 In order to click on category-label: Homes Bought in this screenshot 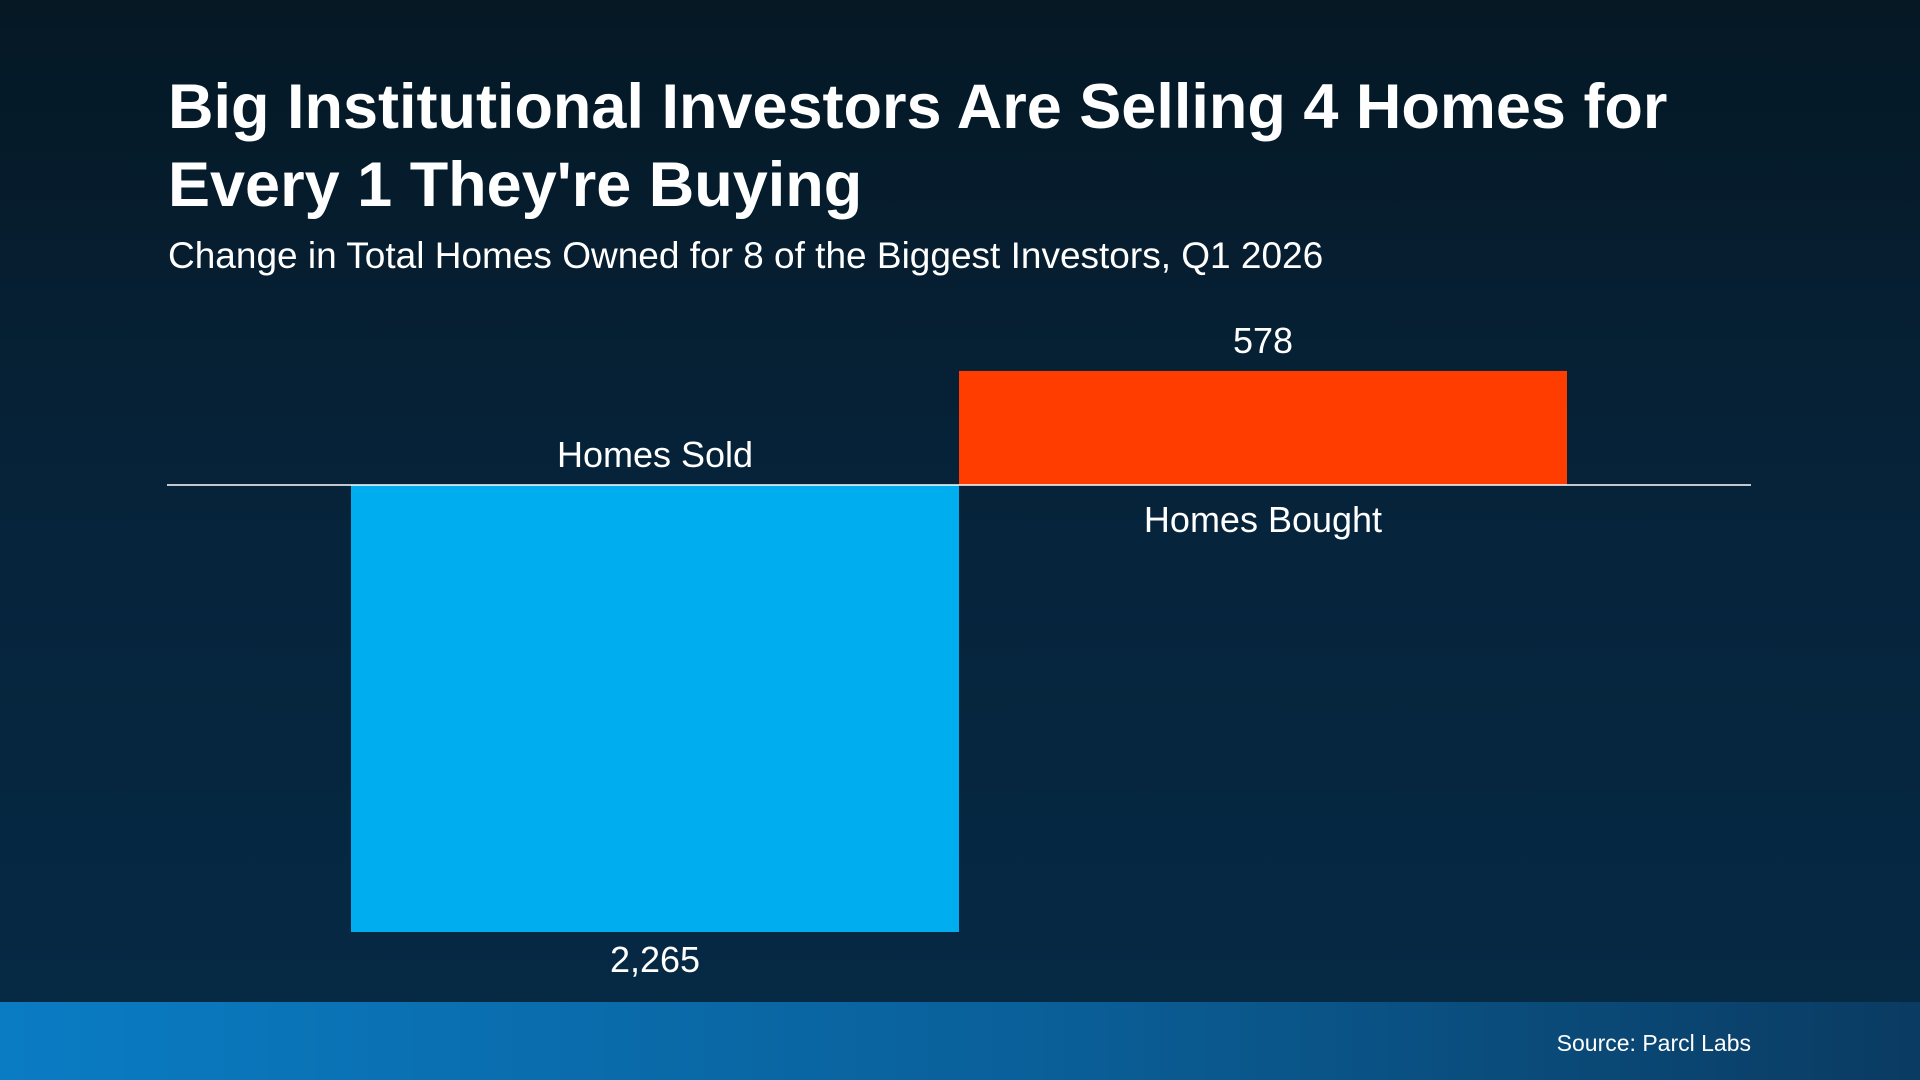, I will do `click(1263, 519)`.